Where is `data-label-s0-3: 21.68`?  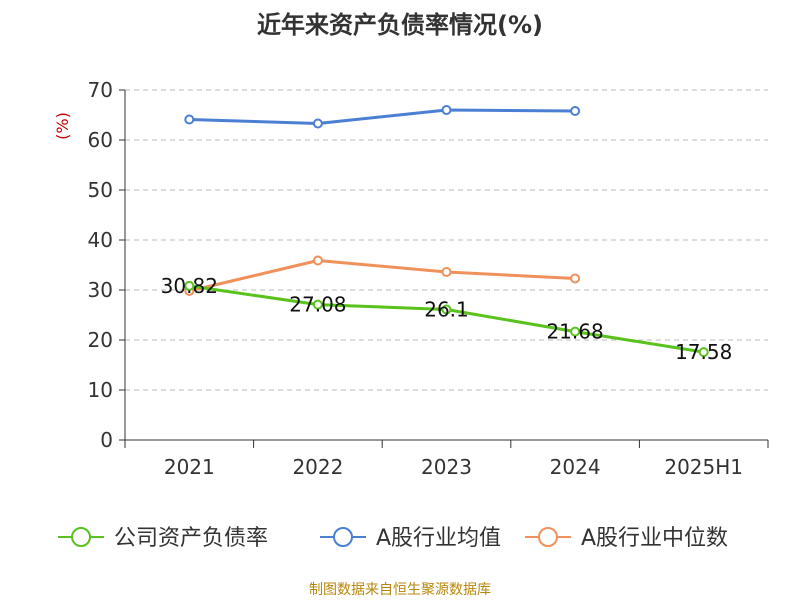
data-label-s0-3: 21.68 is located at coordinates (574, 332).